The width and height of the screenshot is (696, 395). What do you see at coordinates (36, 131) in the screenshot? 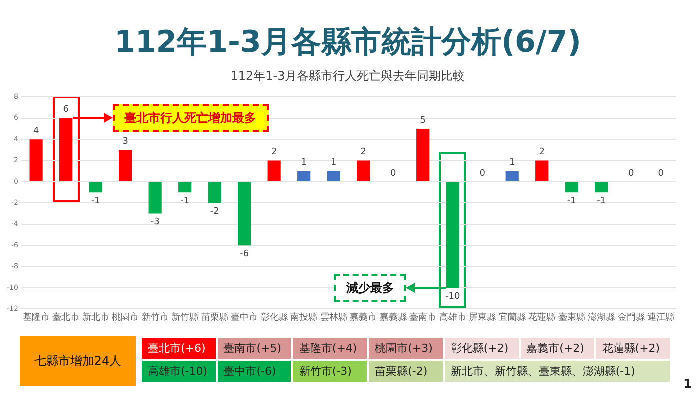
I see `data-label: 4` at bounding box center [36, 131].